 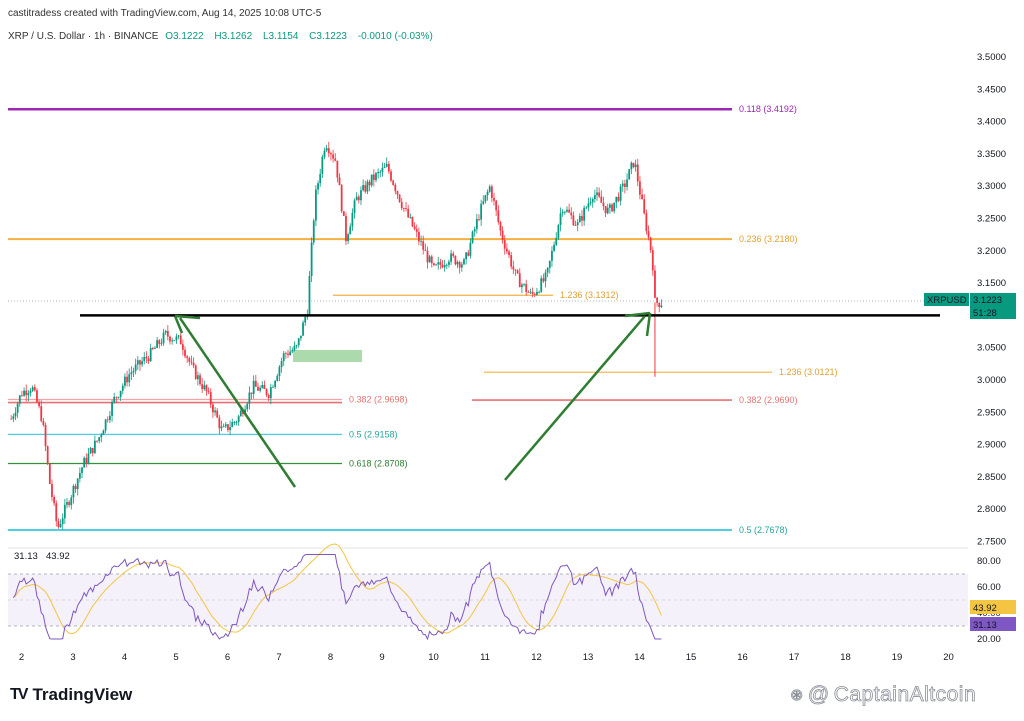 What do you see at coordinates (19, 694) in the screenshot?
I see `tradingview-logo-icon: TV` at bounding box center [19, 694].